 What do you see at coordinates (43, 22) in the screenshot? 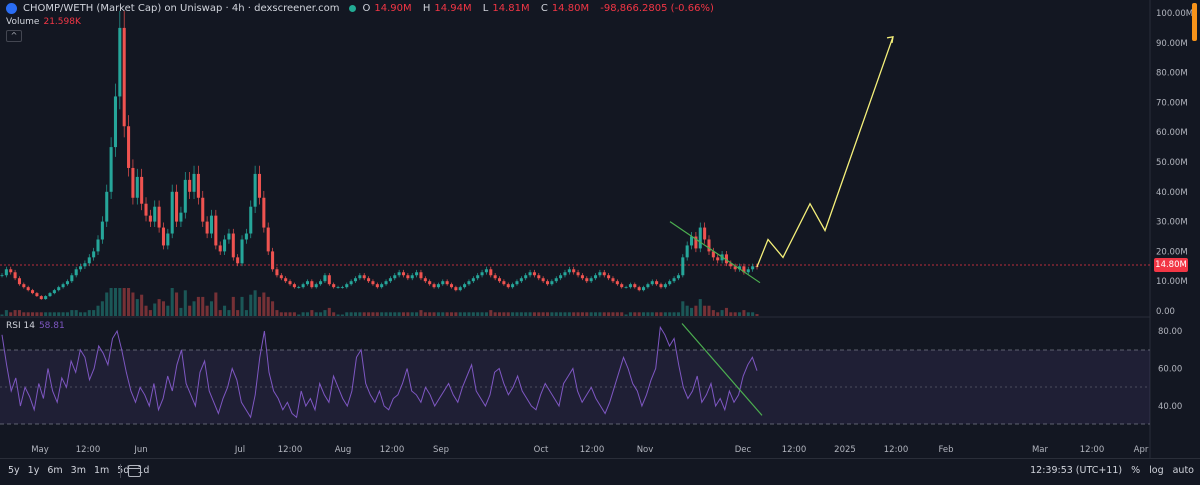
I see `volume-legend: Volume 21.598K` at bounding box center [43, 22].